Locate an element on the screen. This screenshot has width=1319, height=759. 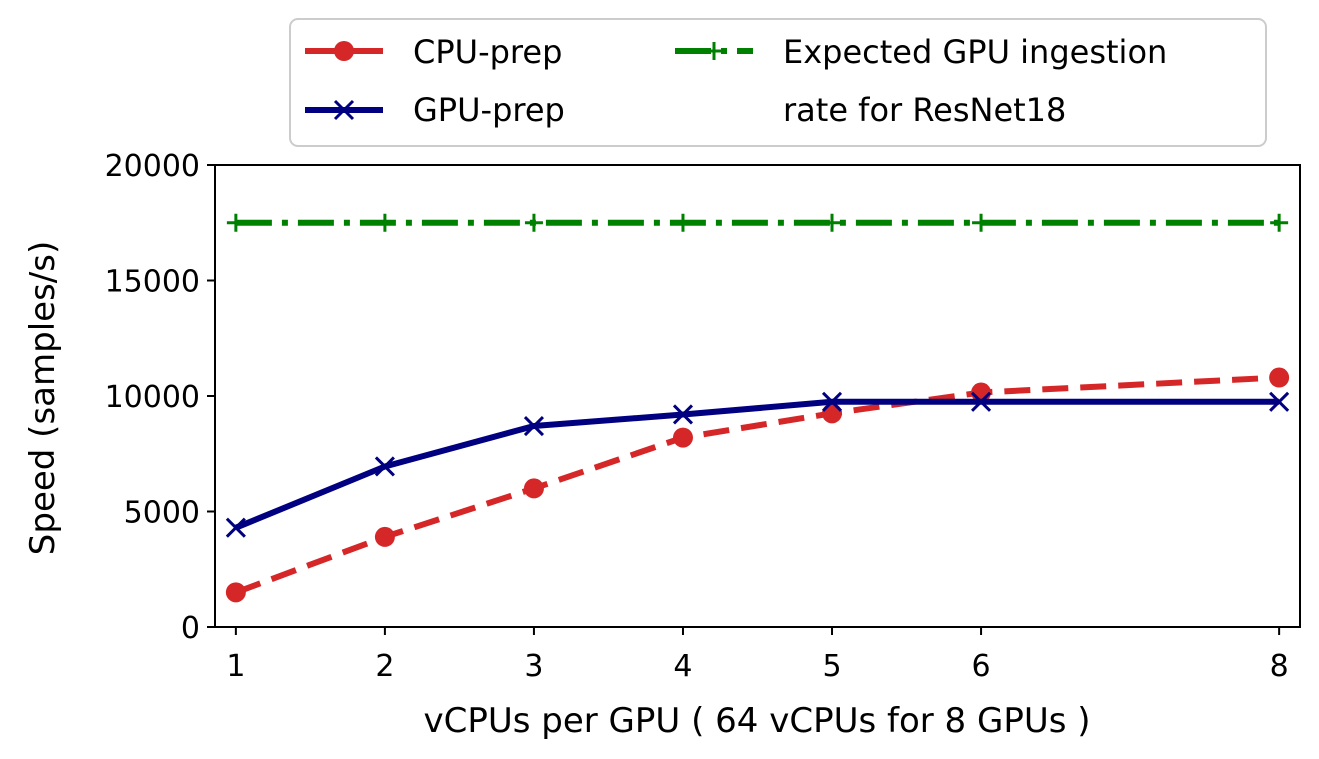
x-axis: 1 2 3 4 5 6 8 is located at coordinates (757, 655).